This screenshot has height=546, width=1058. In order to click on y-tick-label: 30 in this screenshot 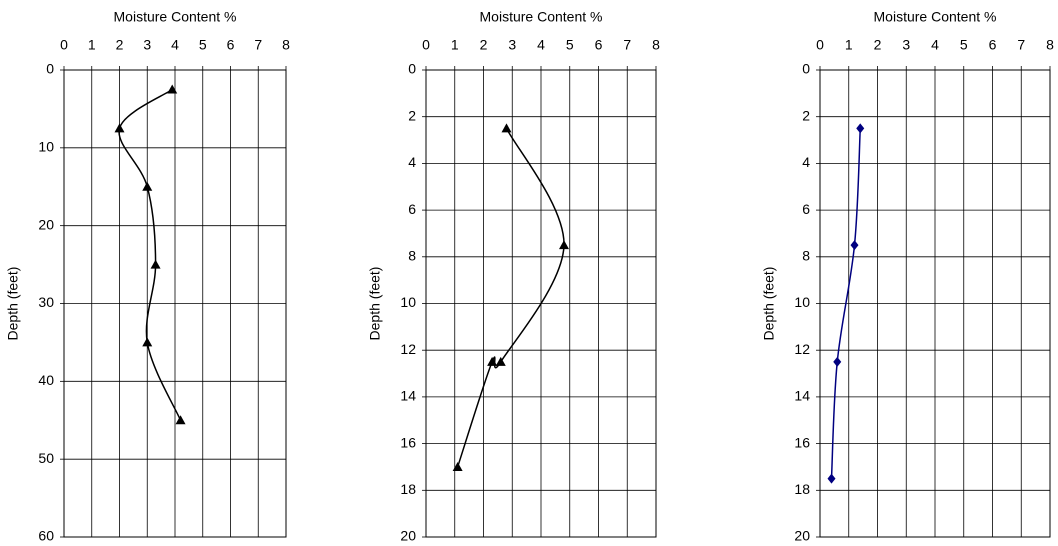, I will do `click(46, 302)`.